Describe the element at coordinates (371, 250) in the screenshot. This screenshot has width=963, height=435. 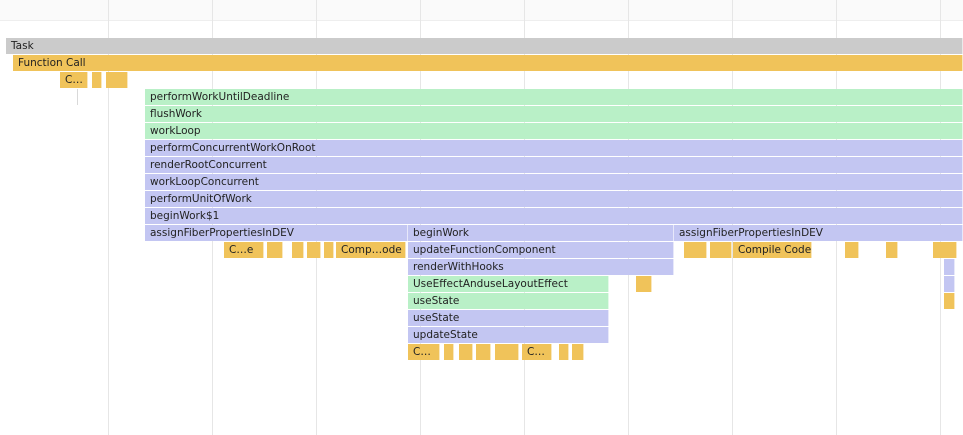
I see `flame-entry-comp-ode: Comp…ode` at that location.